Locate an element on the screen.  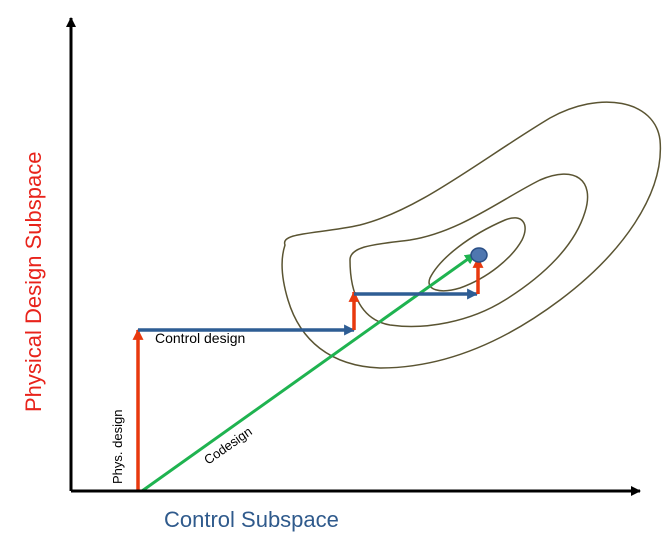
contour-middle is located at coordinates (469, 250).